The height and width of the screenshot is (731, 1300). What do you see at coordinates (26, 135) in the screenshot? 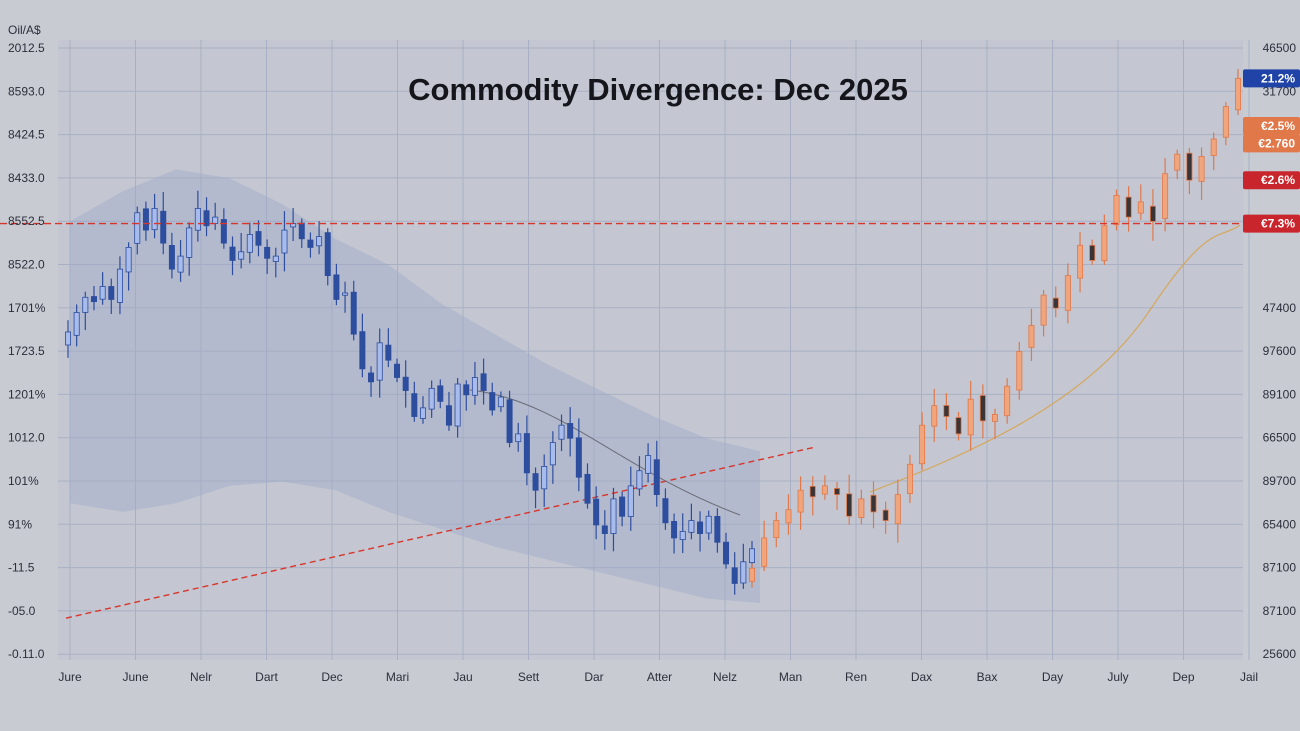
I see `left-tick-label: 8424.5` at bounding box center [26, 135].